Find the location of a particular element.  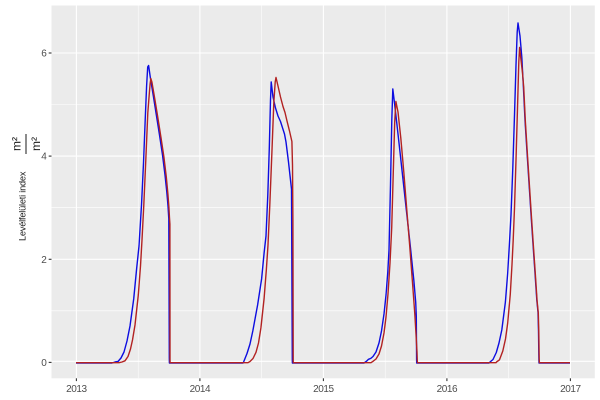

svg-text: 4 is located at coordinates (44, 157).